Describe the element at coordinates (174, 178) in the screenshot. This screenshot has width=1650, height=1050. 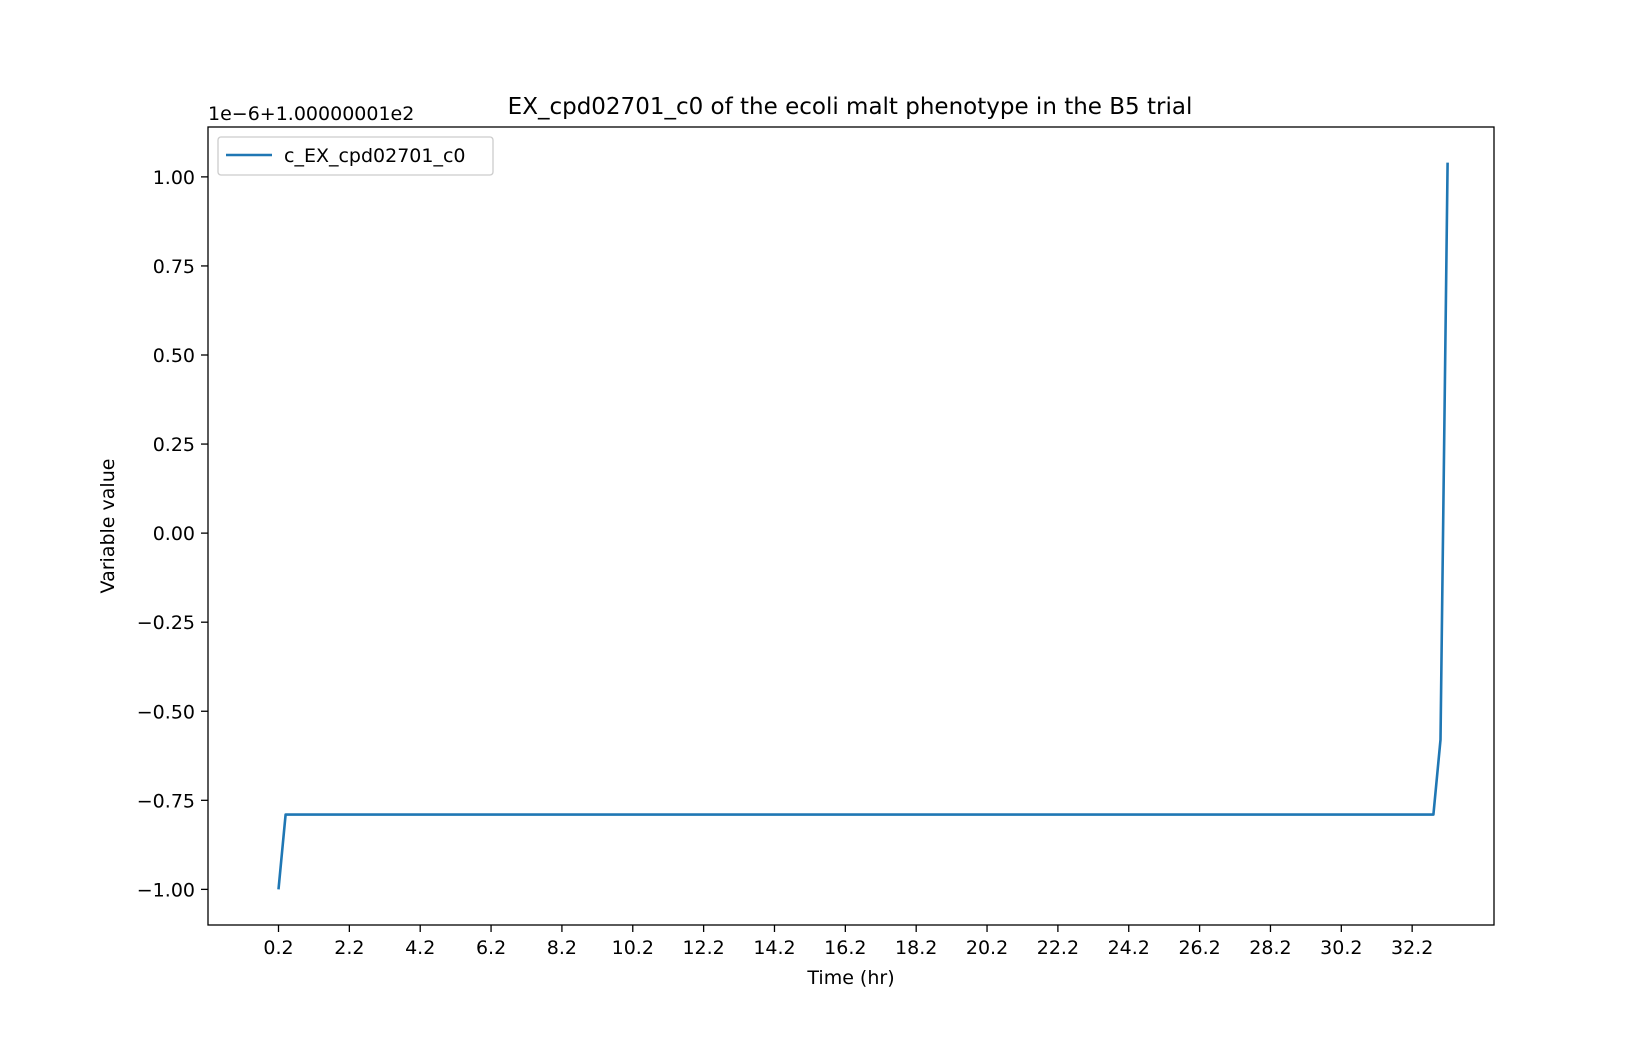
I see `y-tick-label: 1.00` at that location.